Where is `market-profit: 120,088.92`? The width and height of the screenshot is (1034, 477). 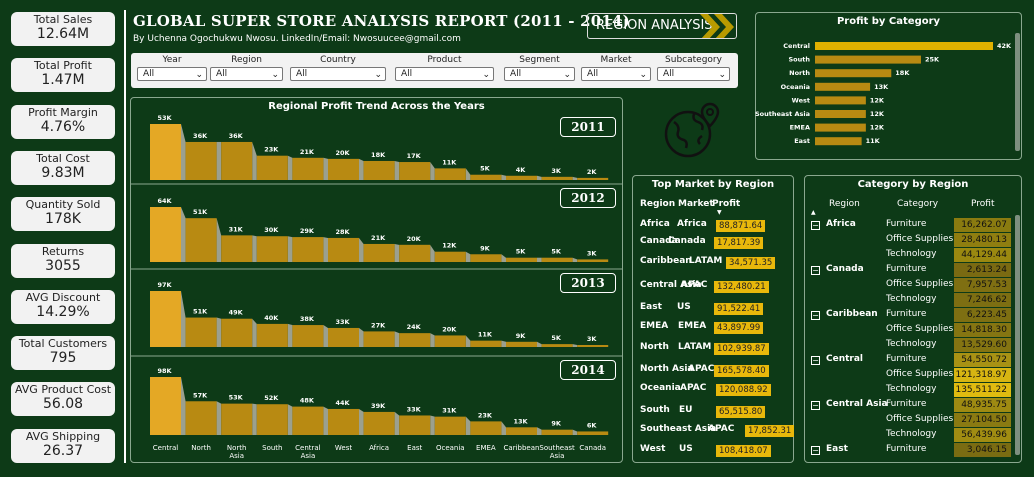
market-profit: 120,088.92 is located at coordinates (743, 390).